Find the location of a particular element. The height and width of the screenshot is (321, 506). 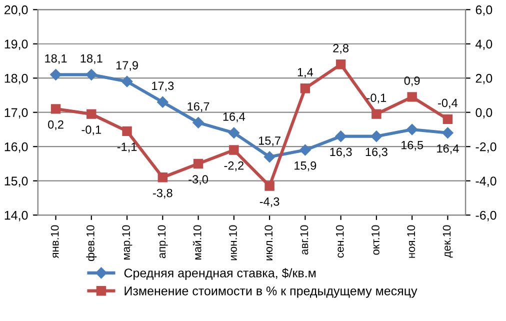

y2-tick-label: 4,0 is located at coordinates (484, 45).